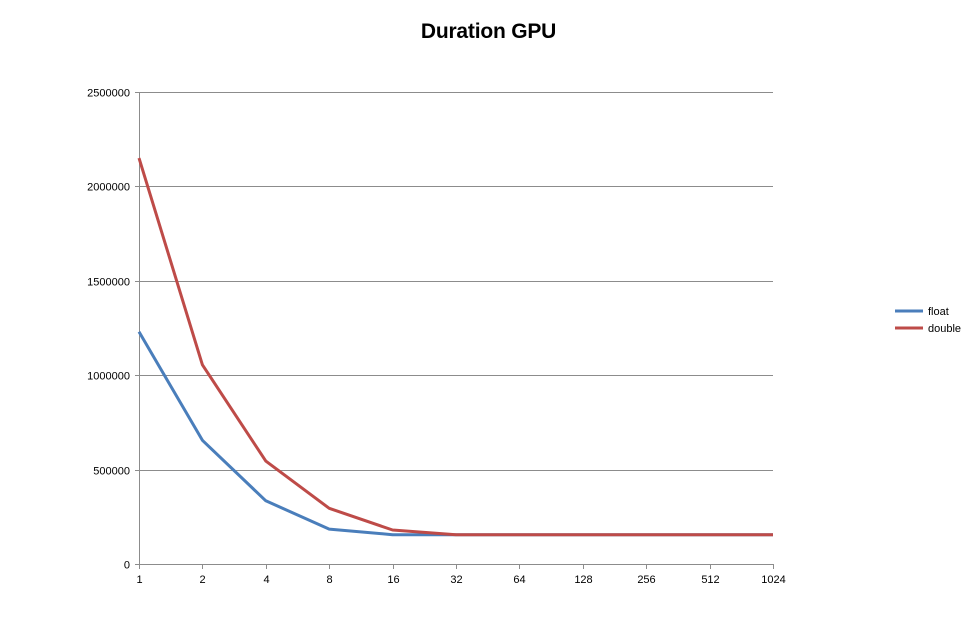 The image size is (977, 639). I want to click on legend-label-double: double, so click(944, 329).